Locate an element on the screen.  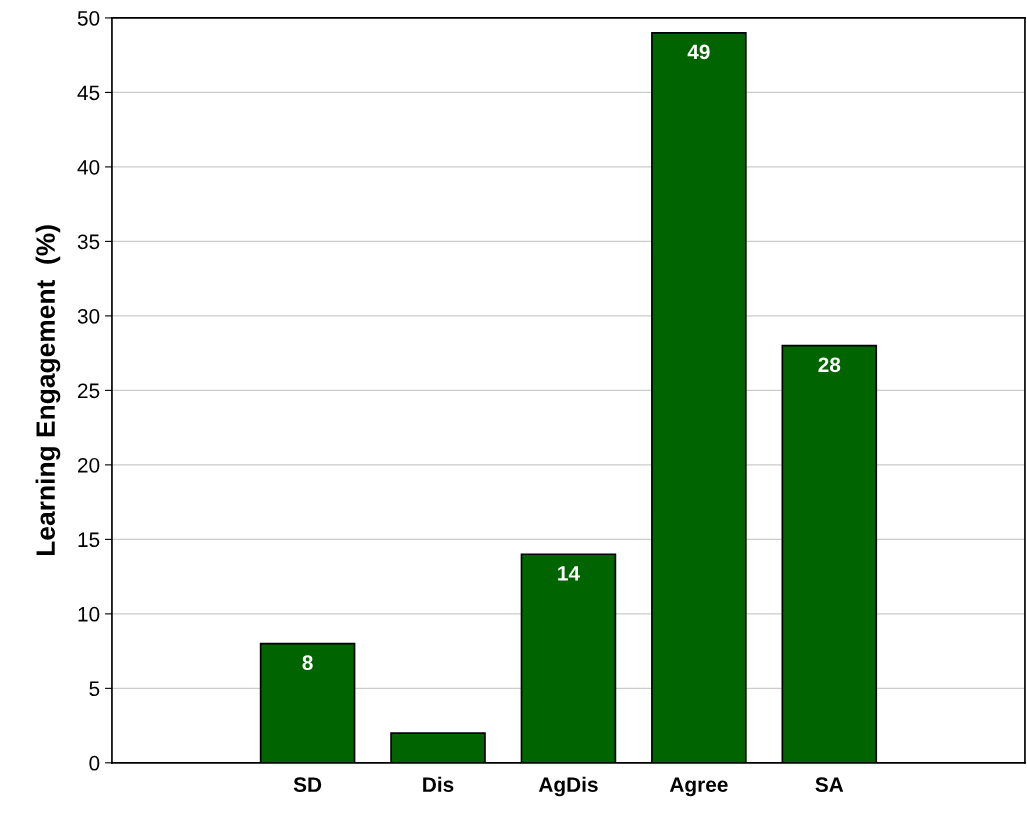
data-label: 28 is located at coordinates (829, 365).